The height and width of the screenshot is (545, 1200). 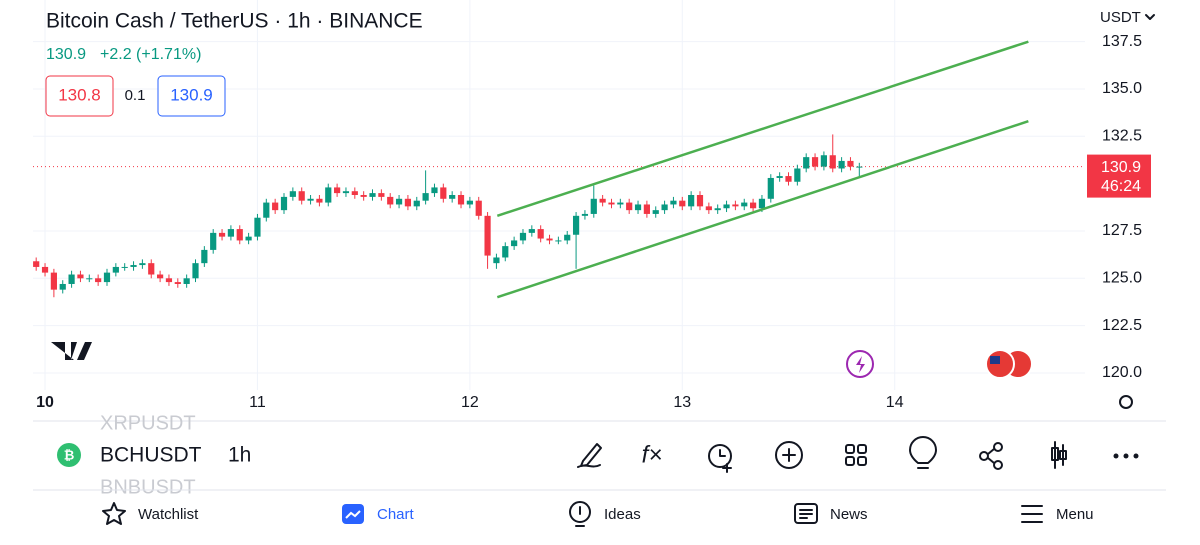 I want to click on chart-icon-line, so click(x=353, y=514).